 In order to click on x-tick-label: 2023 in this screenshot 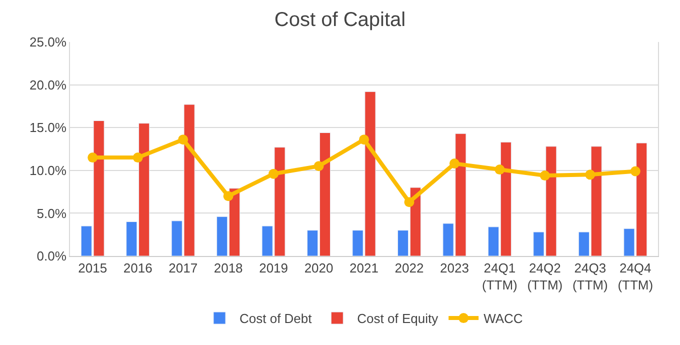, I will do `click(454, 268)`.